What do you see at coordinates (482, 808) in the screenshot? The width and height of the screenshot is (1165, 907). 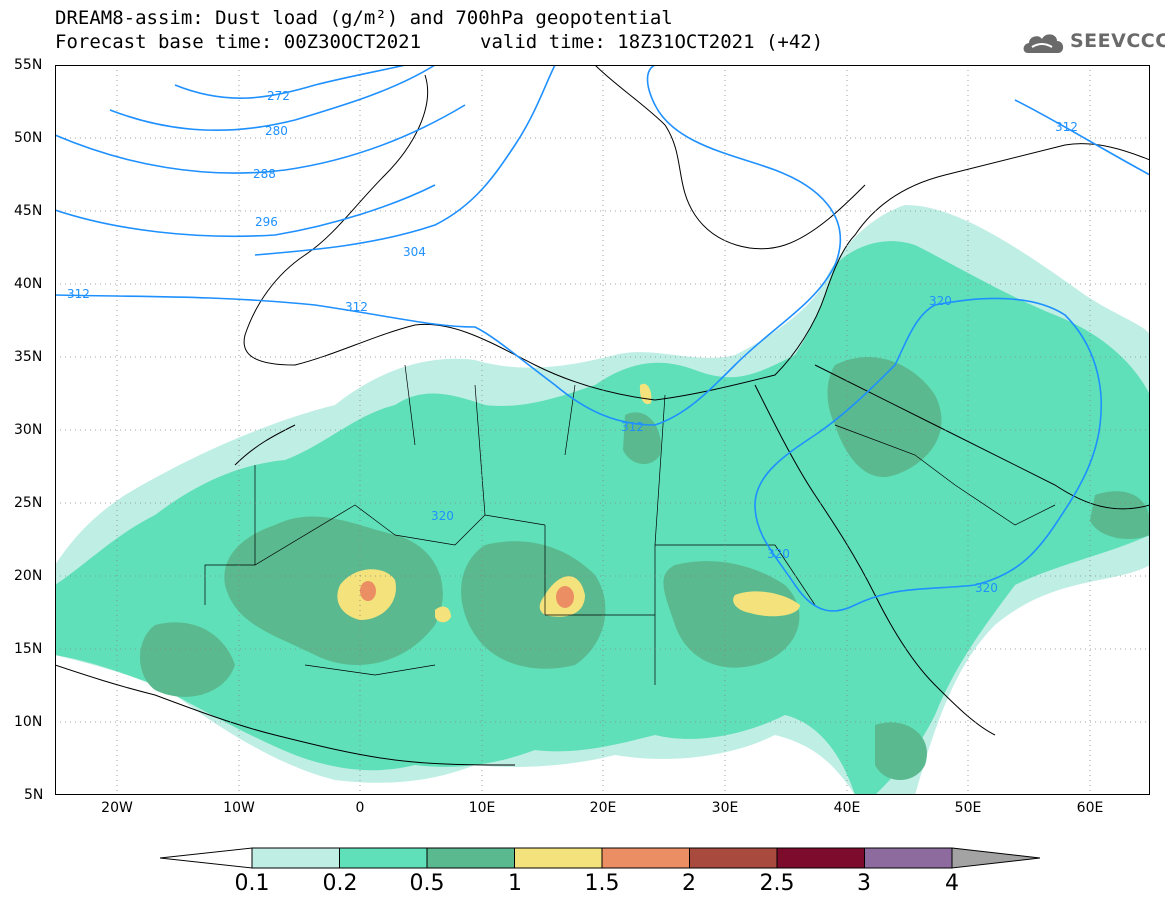 I see `lon-label: 10E` at bounding box center [482, 808].